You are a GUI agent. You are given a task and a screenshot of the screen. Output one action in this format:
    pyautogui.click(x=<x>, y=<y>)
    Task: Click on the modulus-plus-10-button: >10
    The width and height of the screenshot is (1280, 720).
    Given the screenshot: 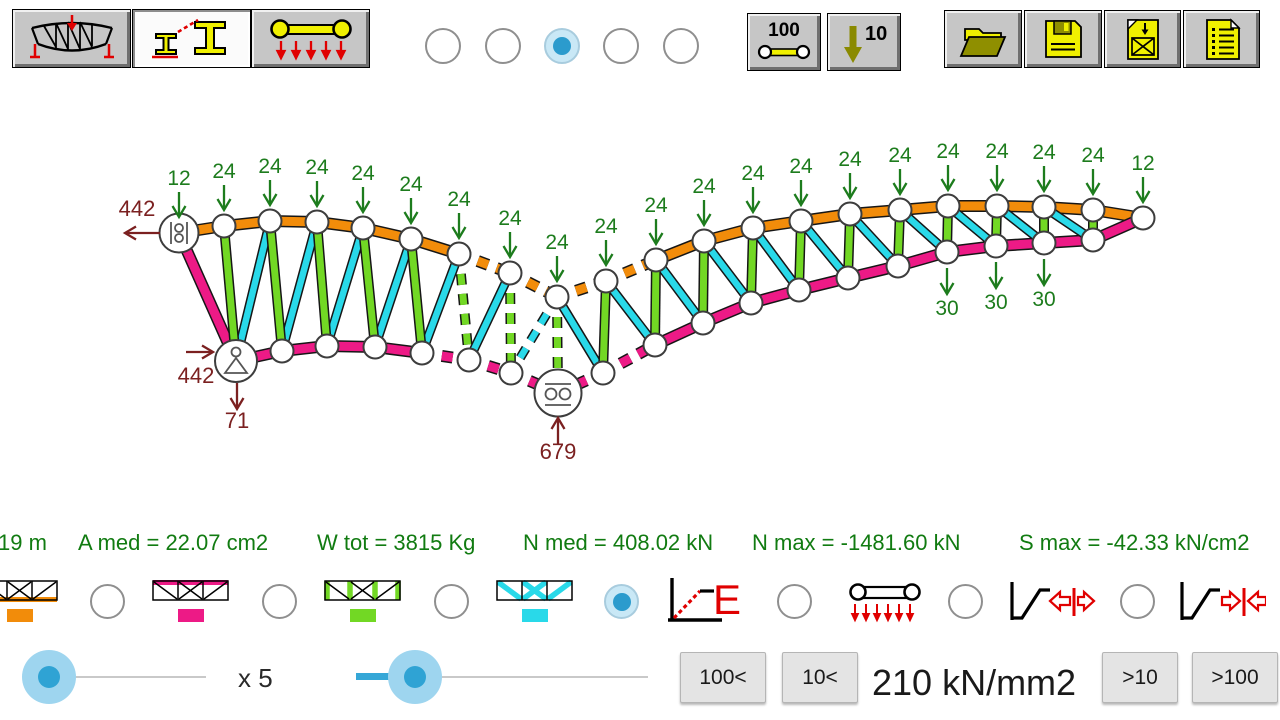 What is the action you would take?
    pyautogui.click(x=1140, y=677)
    